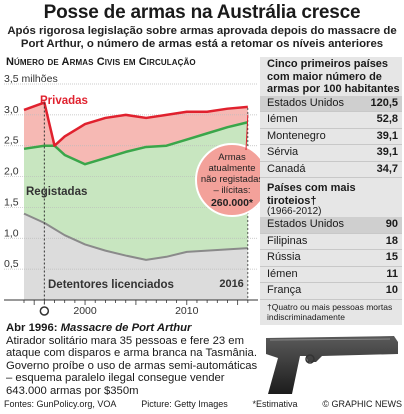 This screenshot has width=404, height=414. I want to click on footer-credit: © GRAPHIC NEWS, so click(362, 404).